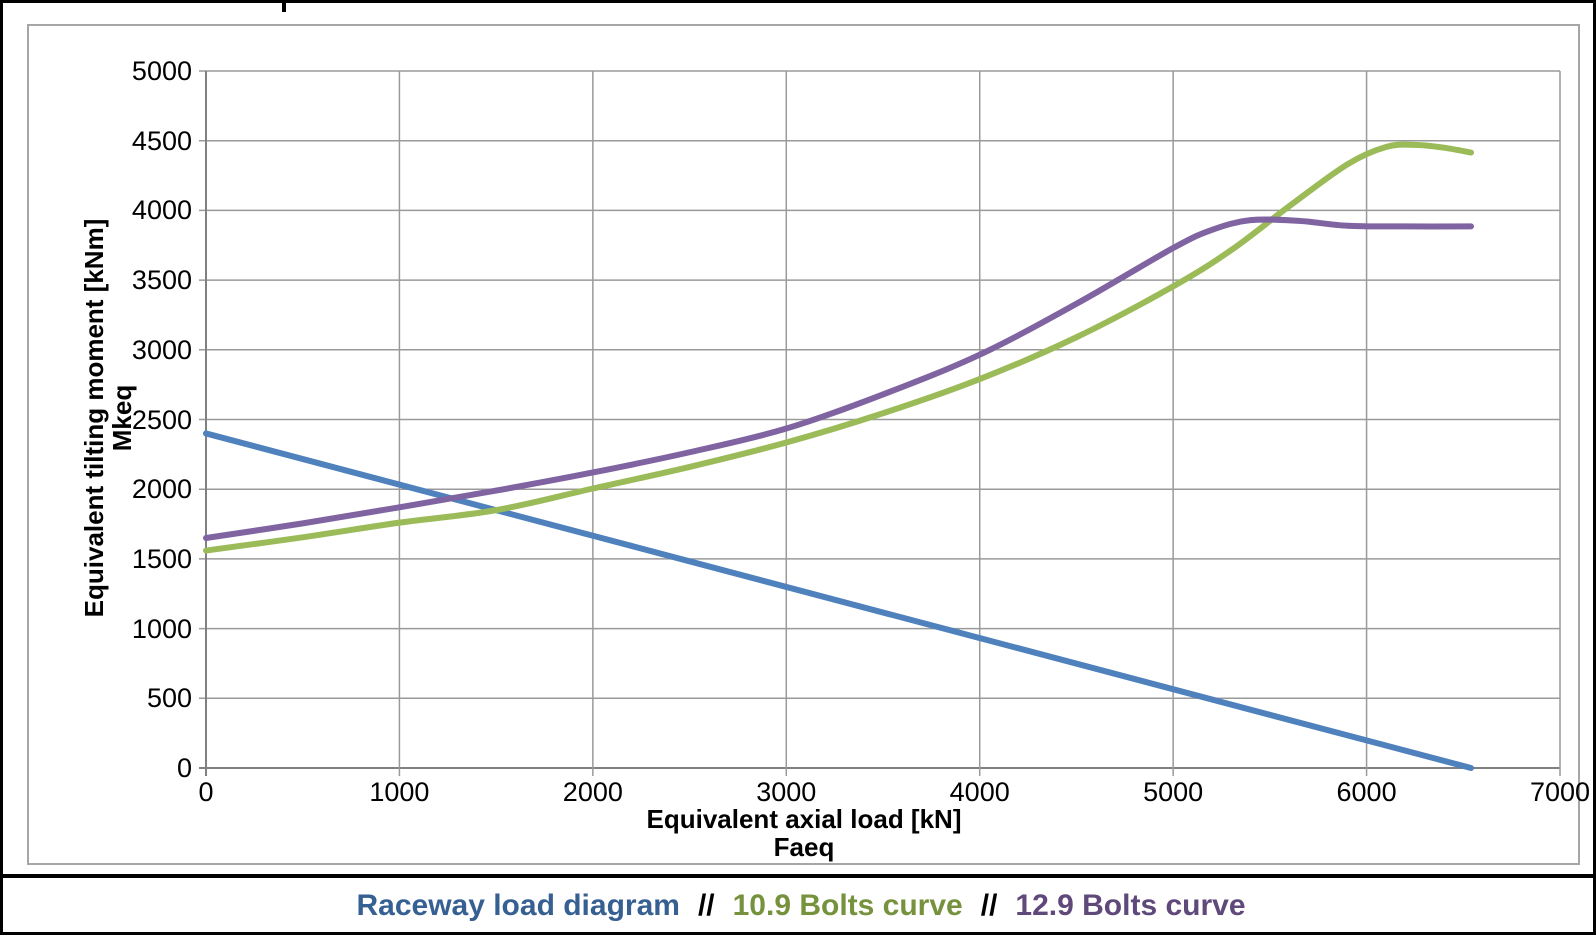 Image resolution: width=1596 pixels, height=935 pixels. What do you see at coordinates (161, 71) in the screenshot?
I see `y-tick-label: 5000` at bounding box center [161, 71].